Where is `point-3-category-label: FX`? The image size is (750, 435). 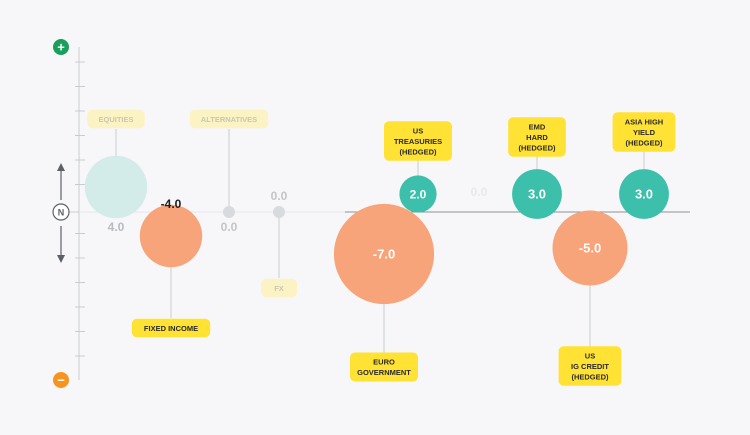 point-3-category-label: FX is located at coordinates (279, 288).